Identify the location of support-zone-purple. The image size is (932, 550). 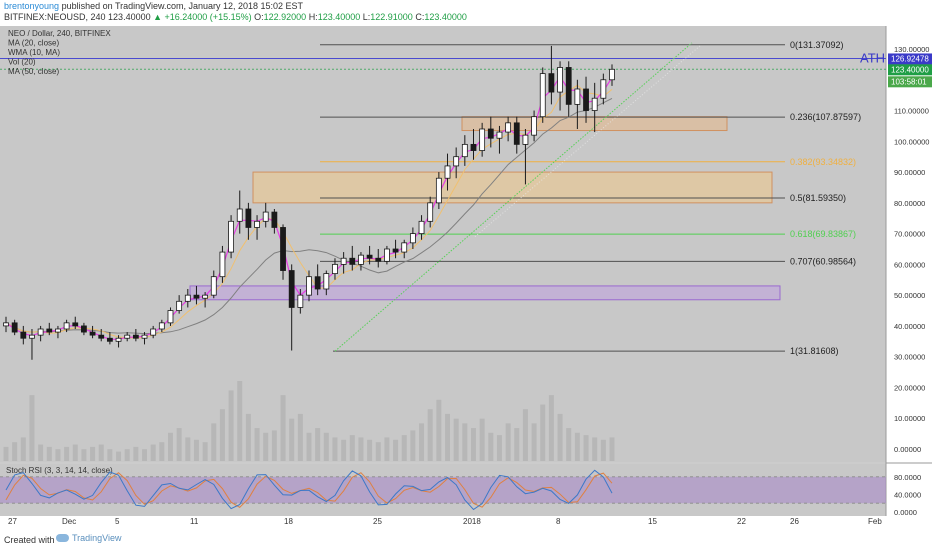
(485, 293).